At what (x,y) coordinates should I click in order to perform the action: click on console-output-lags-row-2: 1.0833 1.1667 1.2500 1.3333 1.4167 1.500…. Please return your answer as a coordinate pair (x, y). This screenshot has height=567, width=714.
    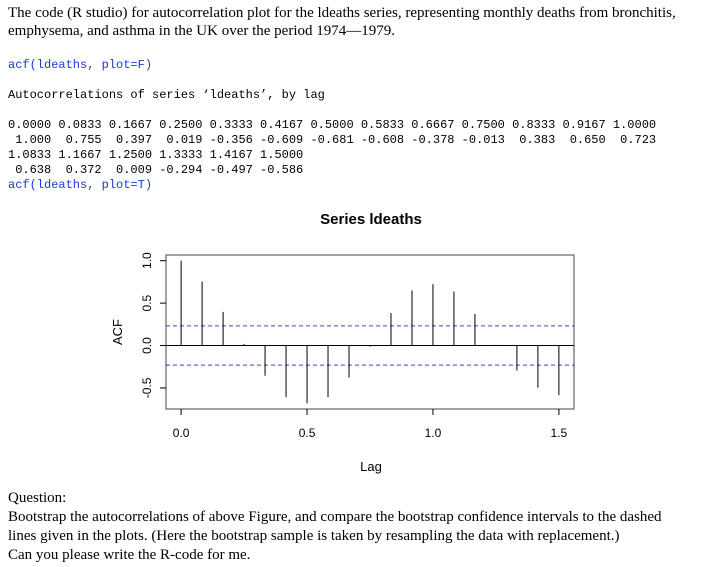
    Looking at the image, I should click on (156, 155).